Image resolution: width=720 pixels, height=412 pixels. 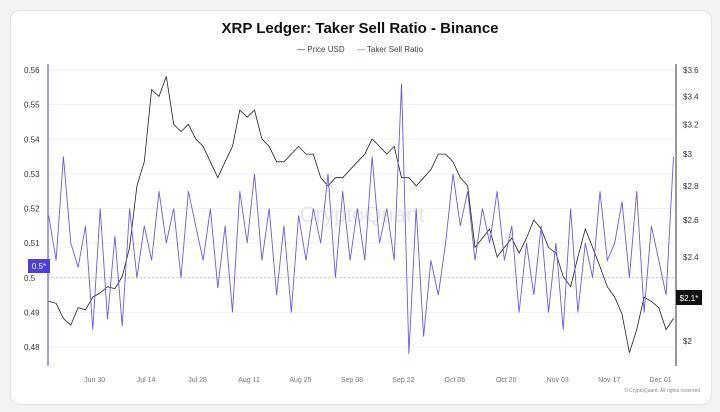 I want to click on x-tick-label: Aug 25, so click(x=300, y=380).